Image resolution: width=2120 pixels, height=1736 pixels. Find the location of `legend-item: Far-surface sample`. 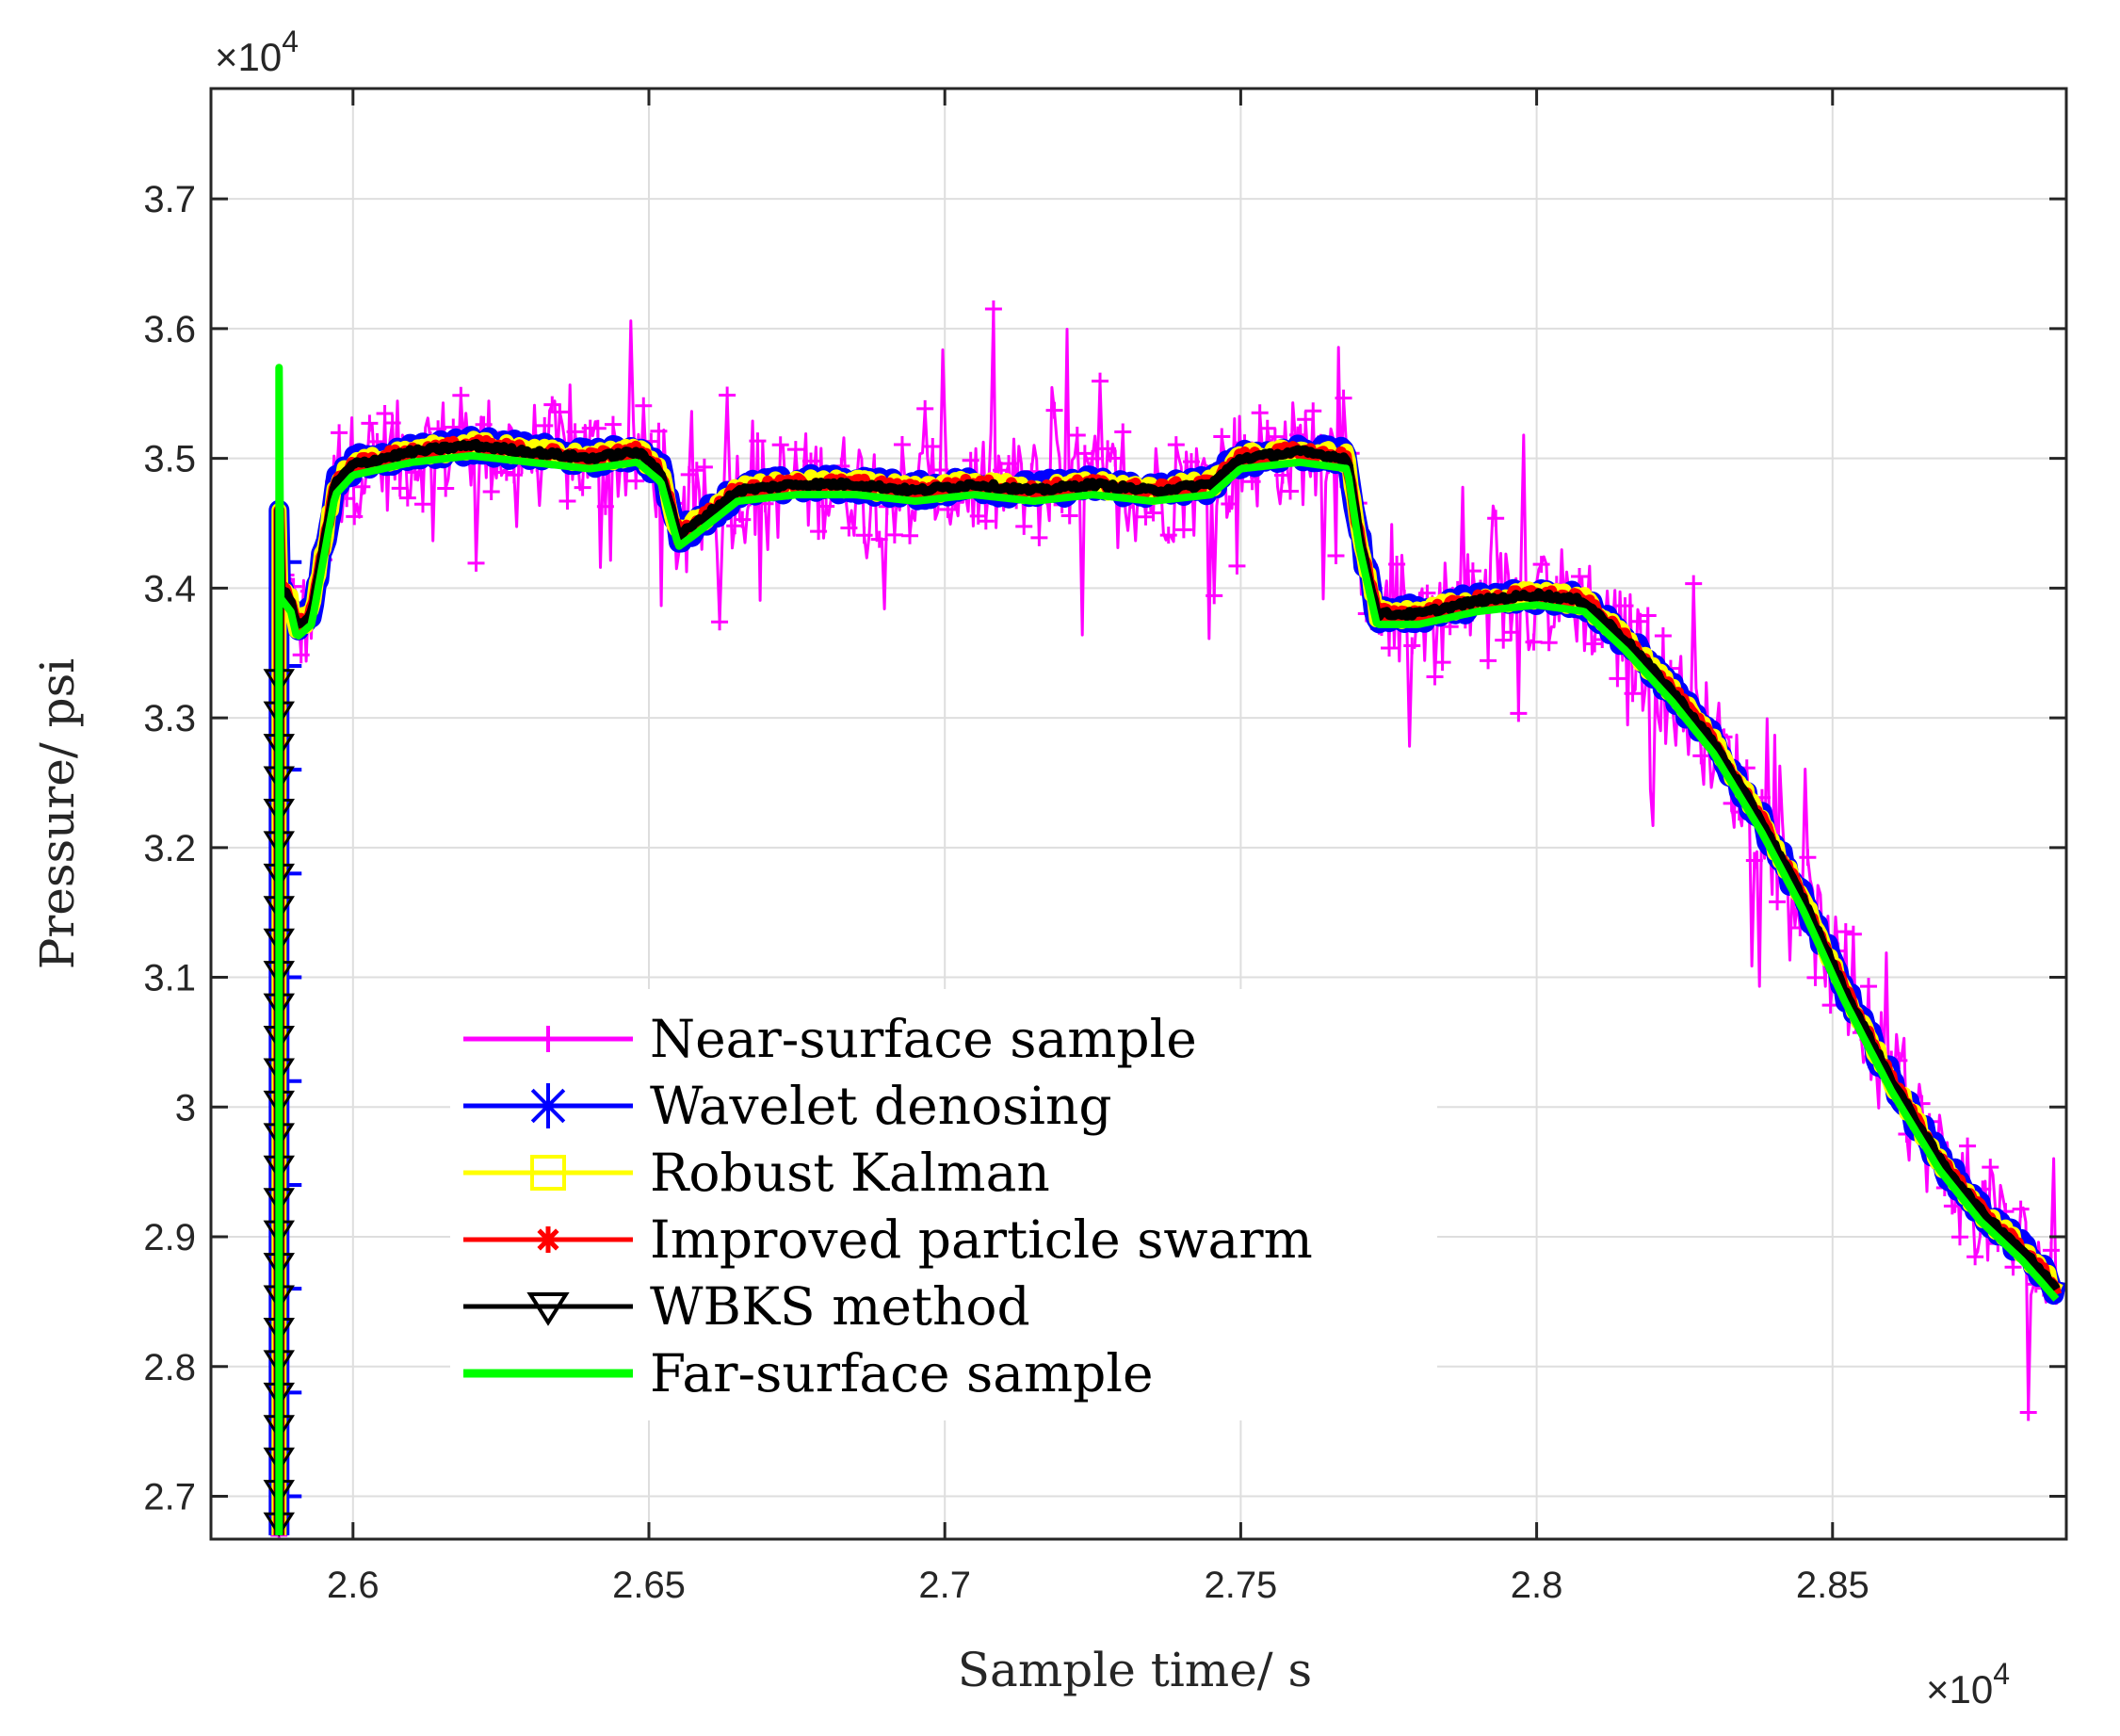

legend-item: Far-surface sample is located at coordinates (808, 1373).